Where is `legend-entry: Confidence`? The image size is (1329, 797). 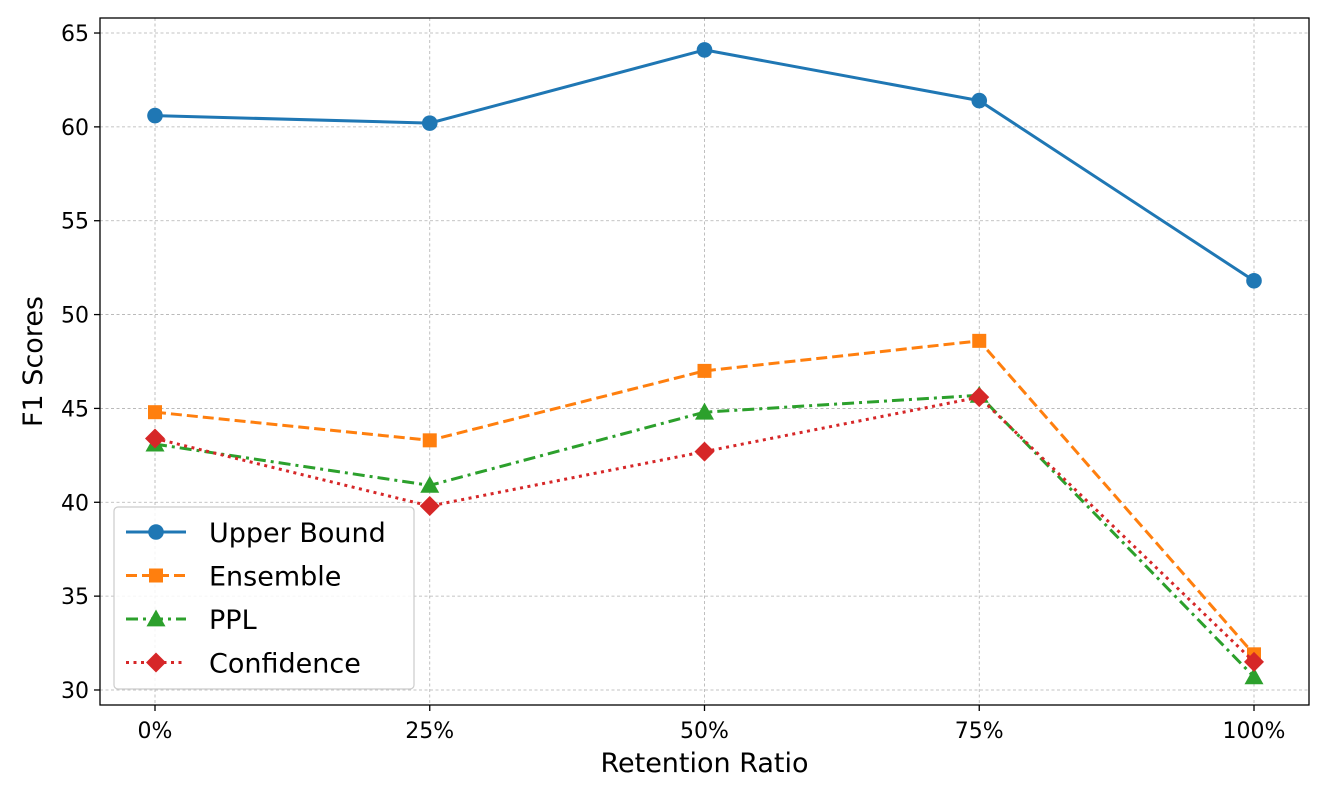
legend-entry: Confidence is located at coordinates (243, 664).